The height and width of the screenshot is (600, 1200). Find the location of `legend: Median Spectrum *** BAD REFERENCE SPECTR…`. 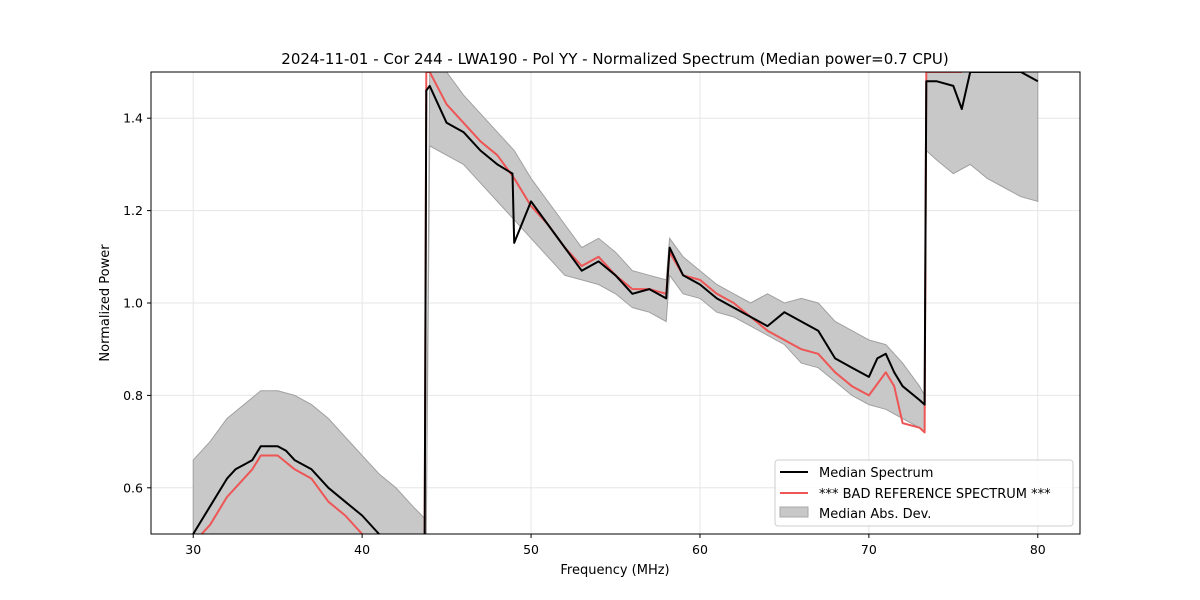

legend: Median Spectrum *** BAD REFERENCE SPECTR… is located at coordinates (924, 493).